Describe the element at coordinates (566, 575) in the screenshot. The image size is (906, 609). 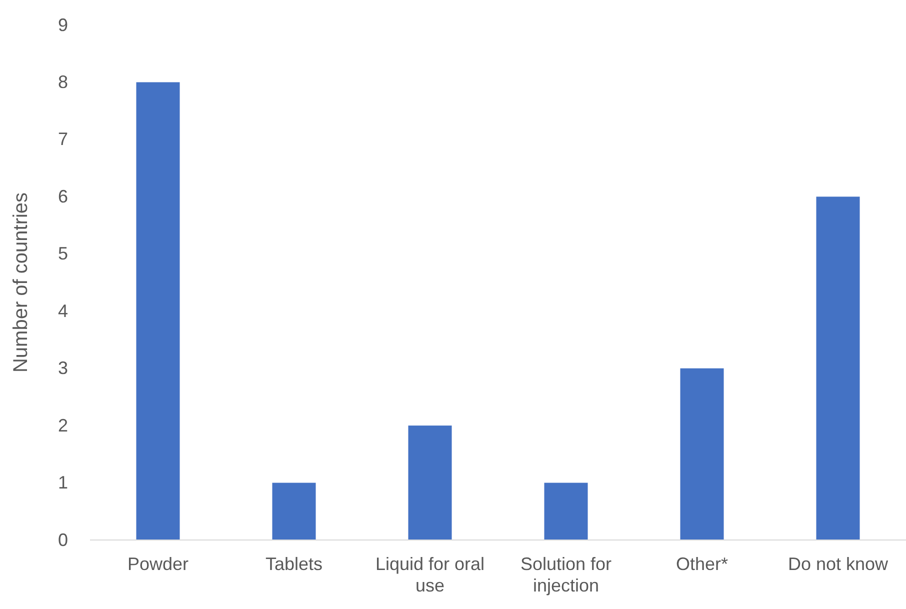
I see `x-tick-label: Solution for injection` at that location.